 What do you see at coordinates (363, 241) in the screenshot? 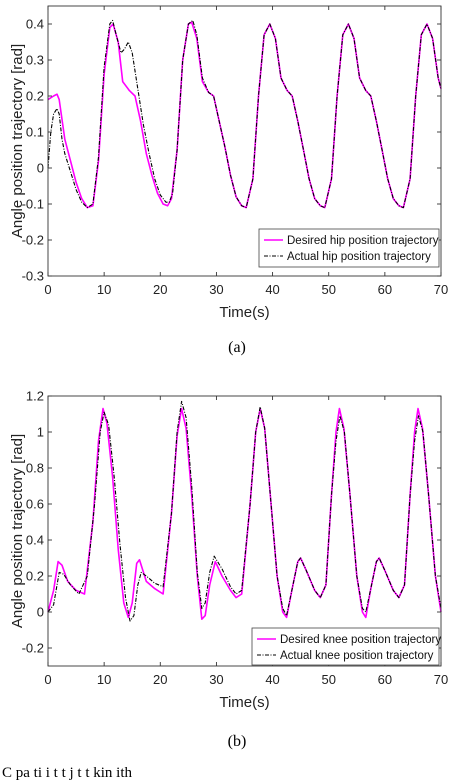
I see `legend-entry: Desired hip position trajectory` at bounding box center [363, 241].